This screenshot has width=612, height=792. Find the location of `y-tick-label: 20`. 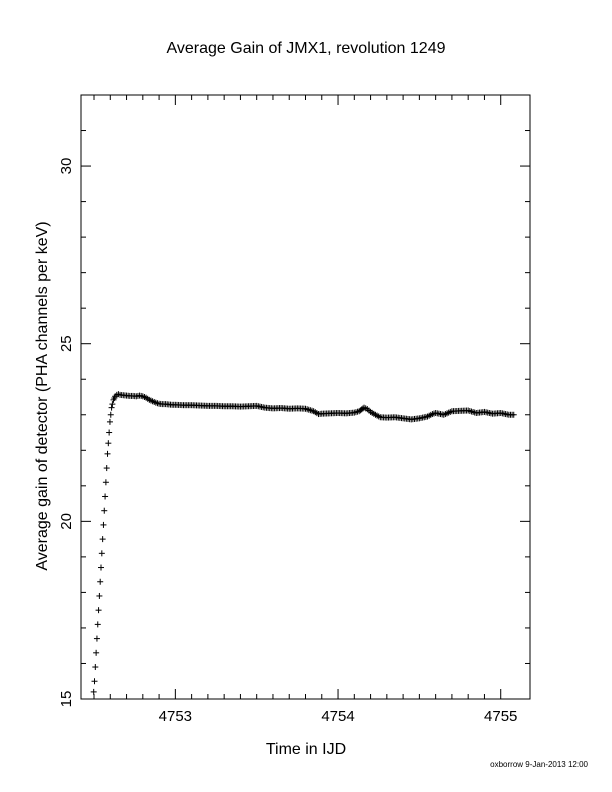

y-tick-label: 20 is located at coordinates (66, 521).